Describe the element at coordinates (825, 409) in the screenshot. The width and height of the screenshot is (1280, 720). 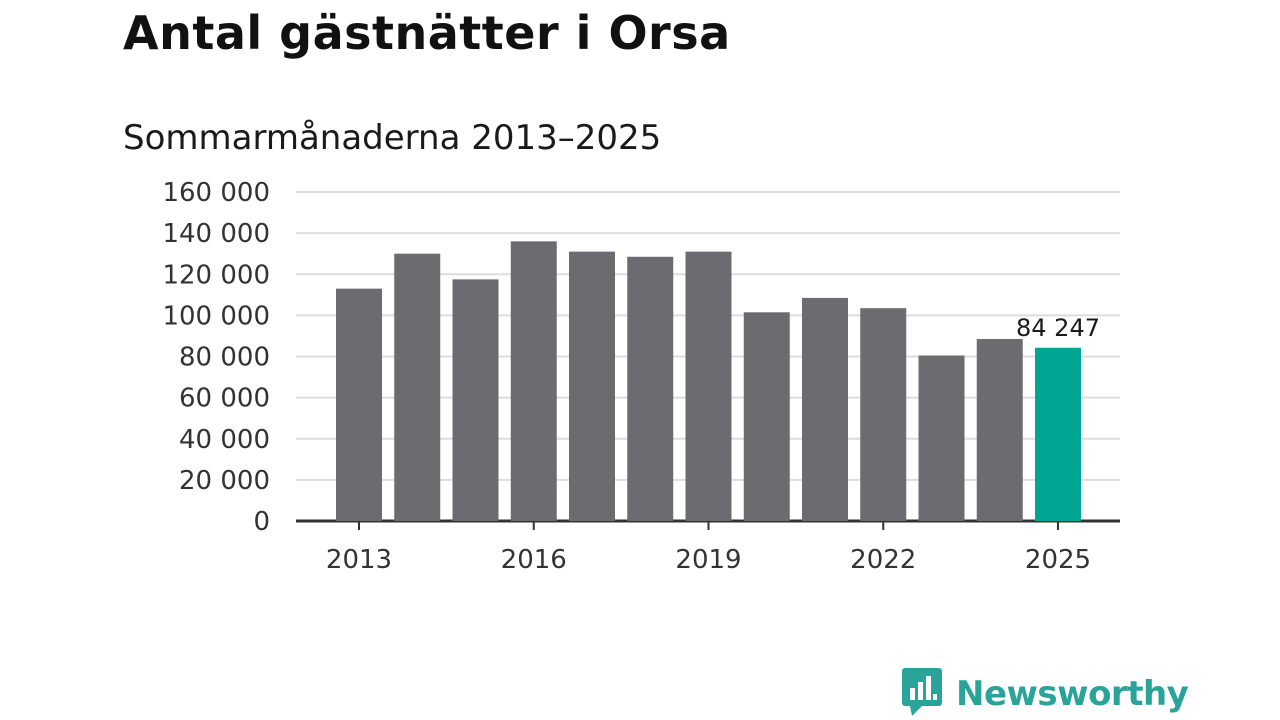
I see `bar-2021` at that location.